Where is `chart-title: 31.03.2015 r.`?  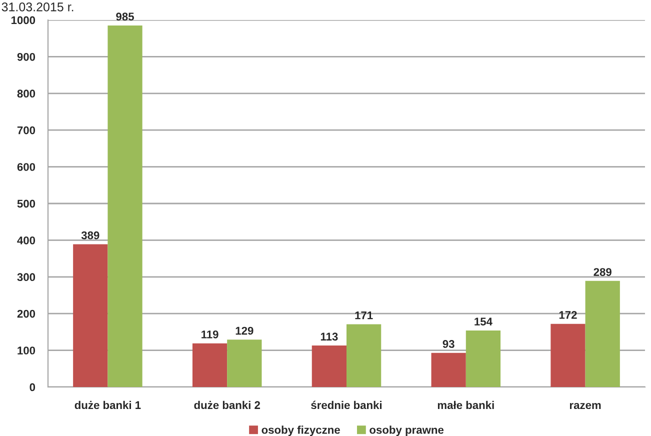 chart-title: 31.03.2015 r. is located at coordinates (38, 7).